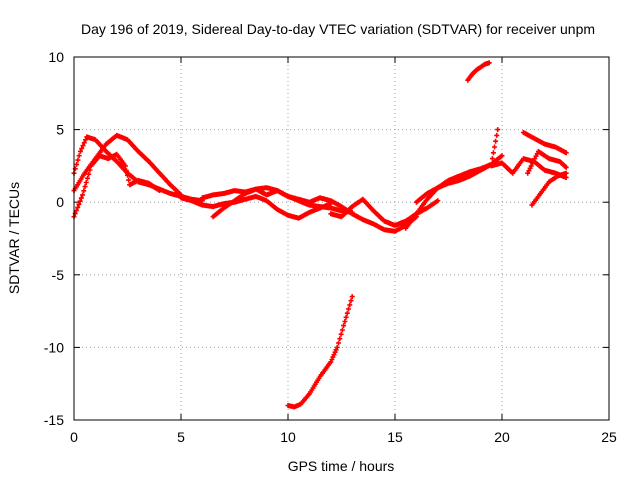 This screenshot has width=640, height=480. Describe the element at coordinates (54, 347) in the screenshot. I see `y-tick-label: -10` at that location.